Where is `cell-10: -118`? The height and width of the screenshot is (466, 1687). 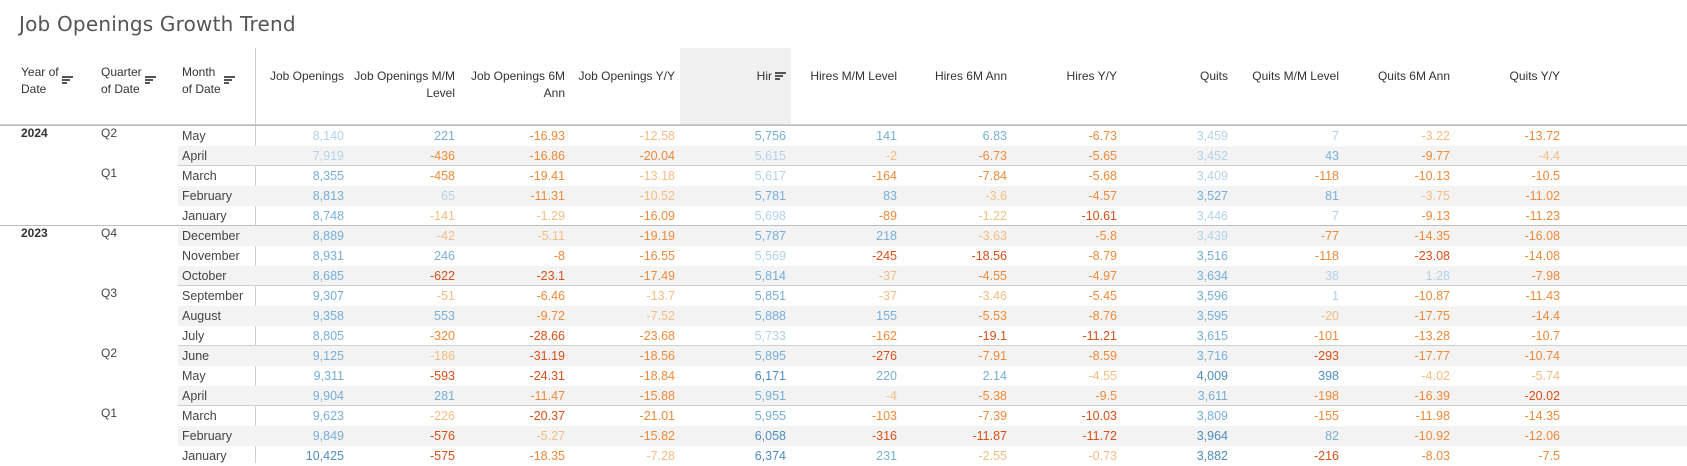
cell-10: -118 is located at coordinates (1326, 256).